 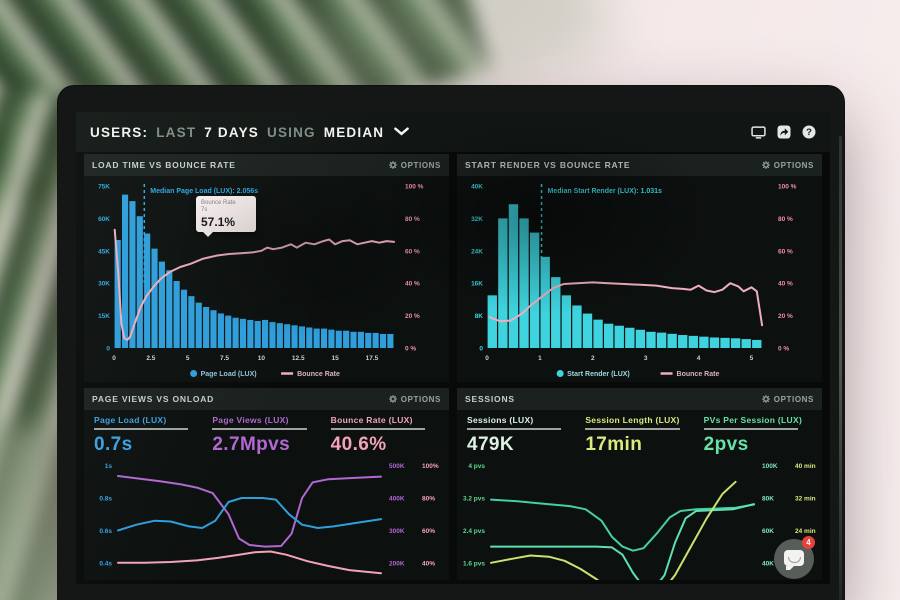 I want to click on chat-widget-button: 4, so click(x=794, y=557).